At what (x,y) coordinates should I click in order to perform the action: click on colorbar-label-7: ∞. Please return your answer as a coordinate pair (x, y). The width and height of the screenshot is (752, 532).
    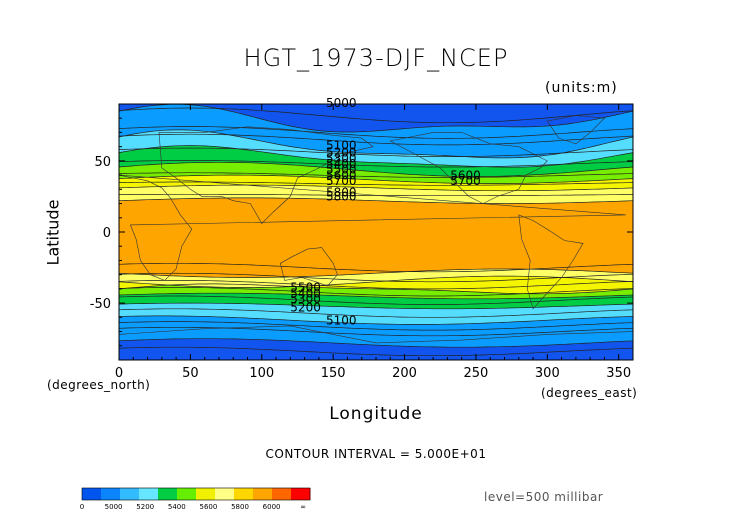
    Looking at the image, I should click on (303, 507).